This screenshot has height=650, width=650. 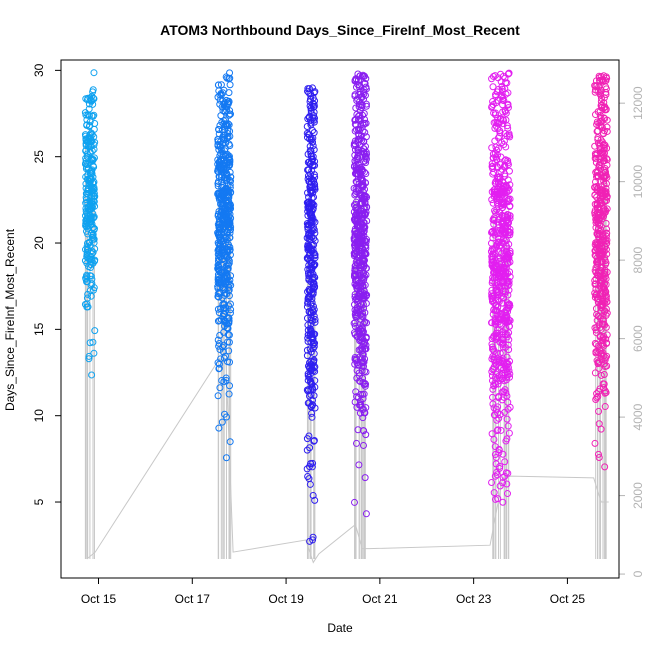 I want to click on y-tick-label: 25, so click(x=39, y=157).